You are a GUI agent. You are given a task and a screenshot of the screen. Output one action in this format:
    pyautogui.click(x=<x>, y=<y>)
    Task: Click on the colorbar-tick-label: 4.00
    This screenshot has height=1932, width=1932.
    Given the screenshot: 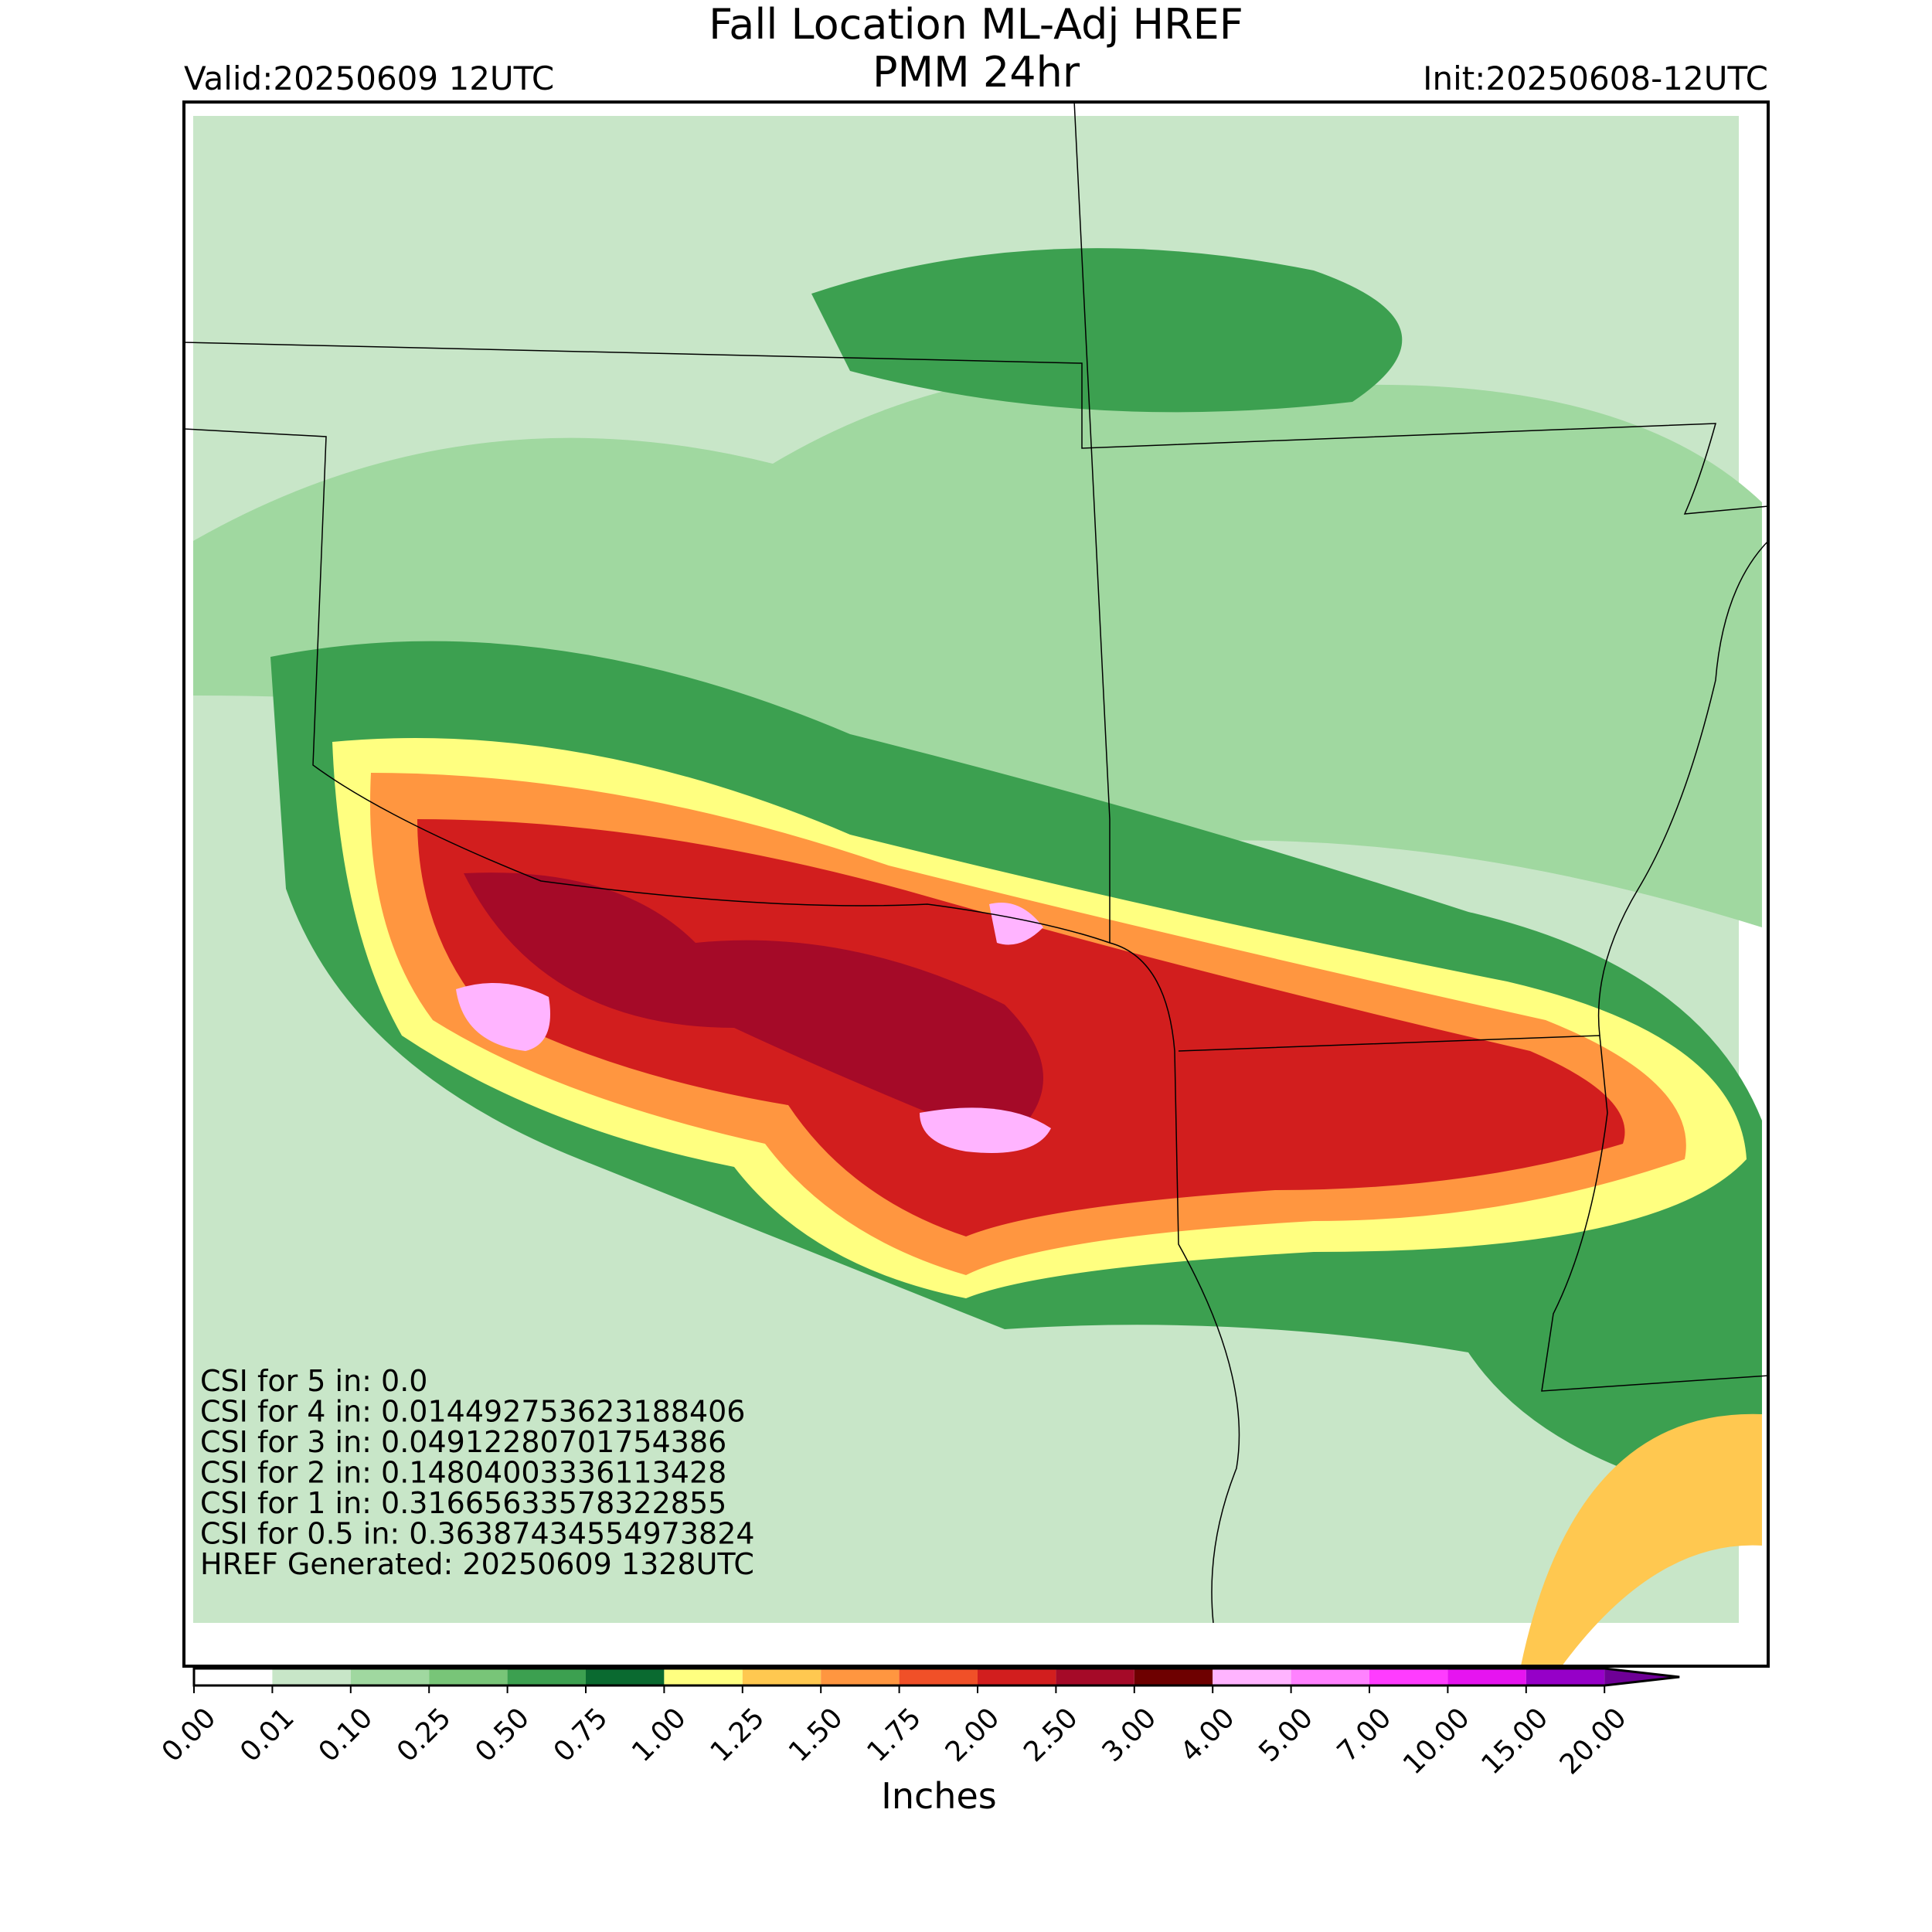 What is the action you would take?
    pyautogui.click(x=1208, y=1735)
    